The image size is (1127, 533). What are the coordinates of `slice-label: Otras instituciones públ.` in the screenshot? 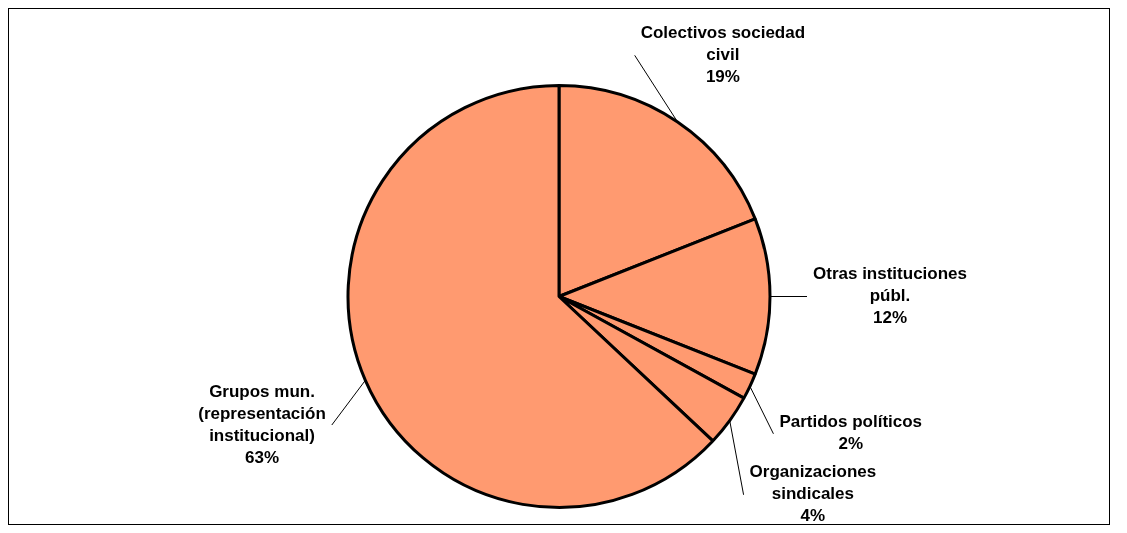 It's located at (890, 285).